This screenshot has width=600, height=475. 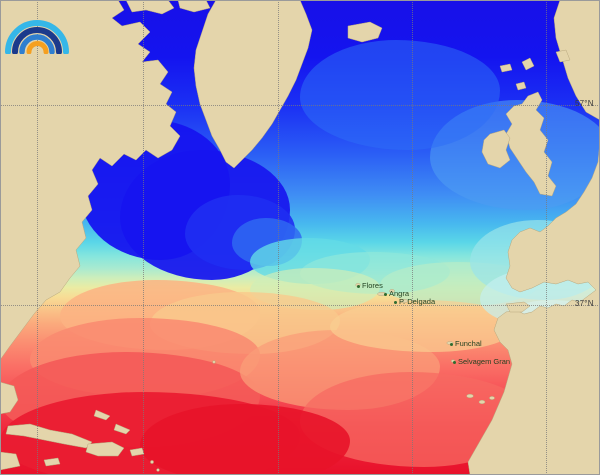 I want to click on logo-arc-light-blue, so click(x=37, y=37).